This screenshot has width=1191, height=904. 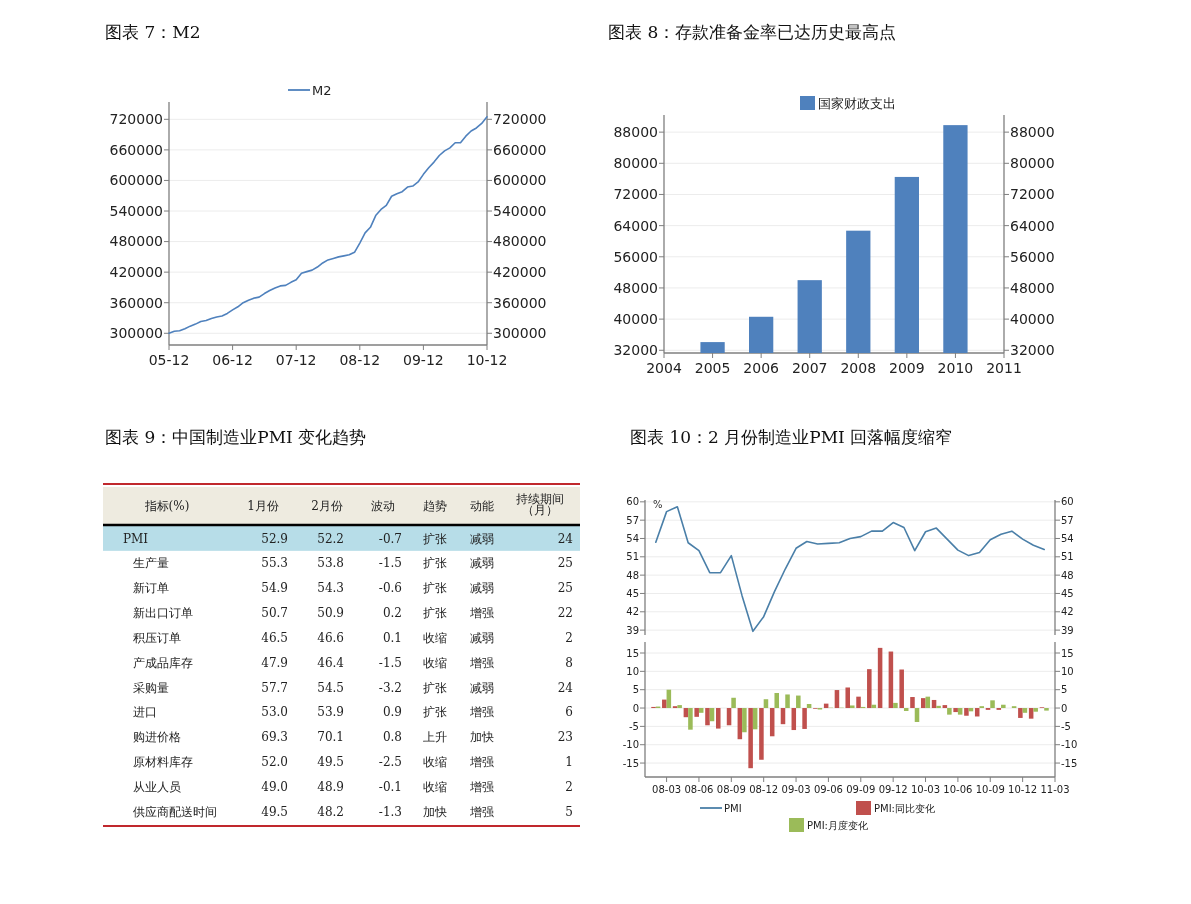 I want to click on y-tick-label: 32000, so click(x=635, y=350).